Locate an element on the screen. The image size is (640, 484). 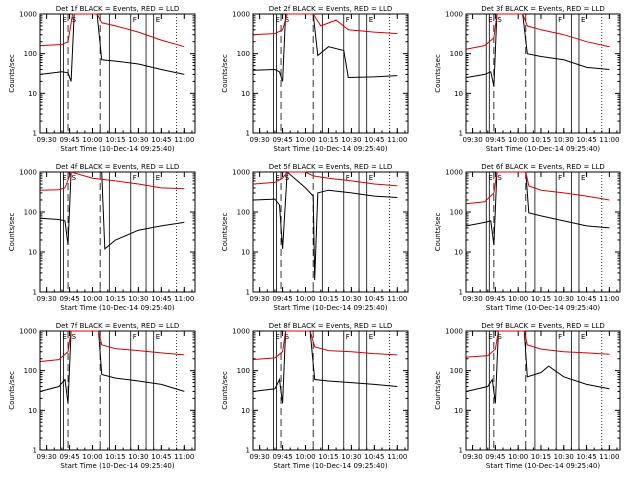
panel-title: Det 5f BLACK = Events, RED = LLD is located at coordinates (330, 167).